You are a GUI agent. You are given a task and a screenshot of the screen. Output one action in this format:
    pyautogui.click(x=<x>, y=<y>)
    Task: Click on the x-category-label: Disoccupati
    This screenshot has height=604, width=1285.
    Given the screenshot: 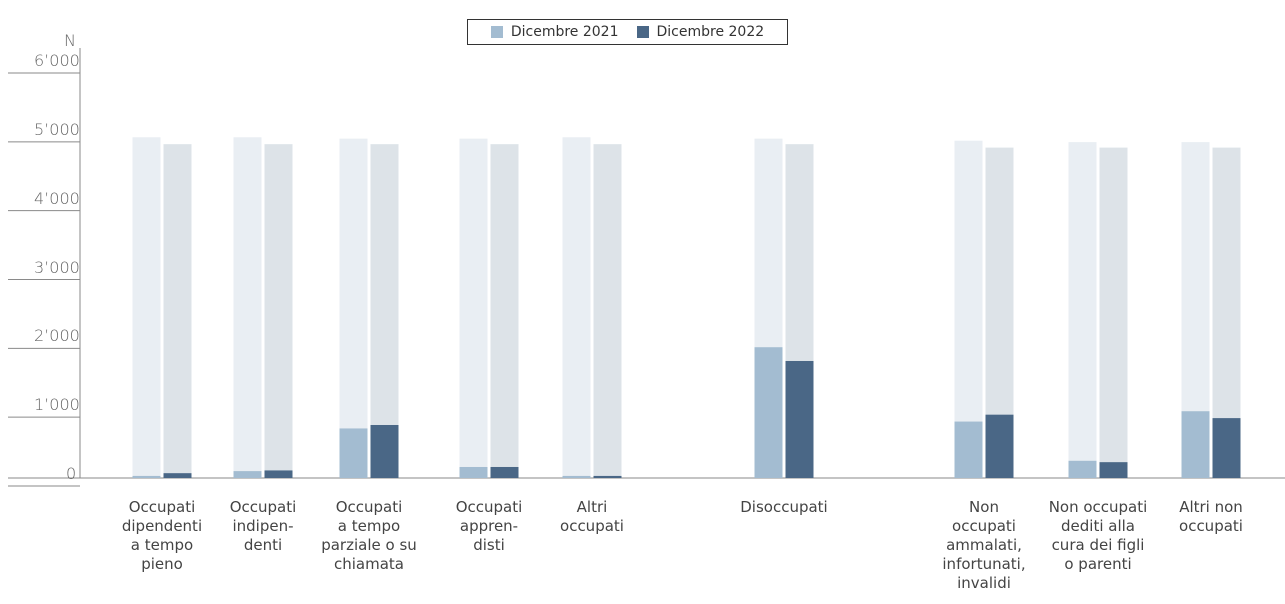 What is the action you would take?
    pyautogui.click(x=784, y=507)
    